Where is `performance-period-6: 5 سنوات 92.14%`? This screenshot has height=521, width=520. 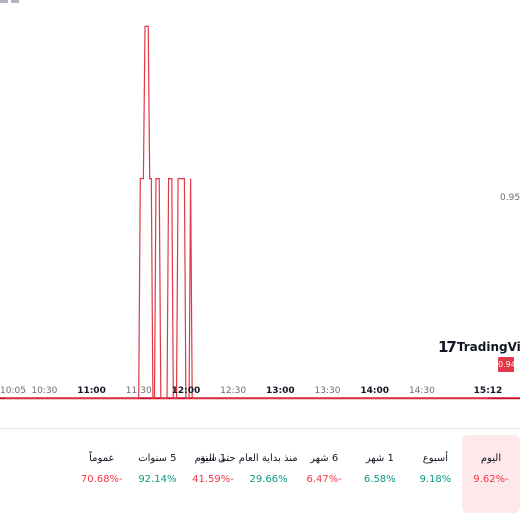
performance-period-6: 5 سنوات 92.14% is located at coordinates (157, 474).